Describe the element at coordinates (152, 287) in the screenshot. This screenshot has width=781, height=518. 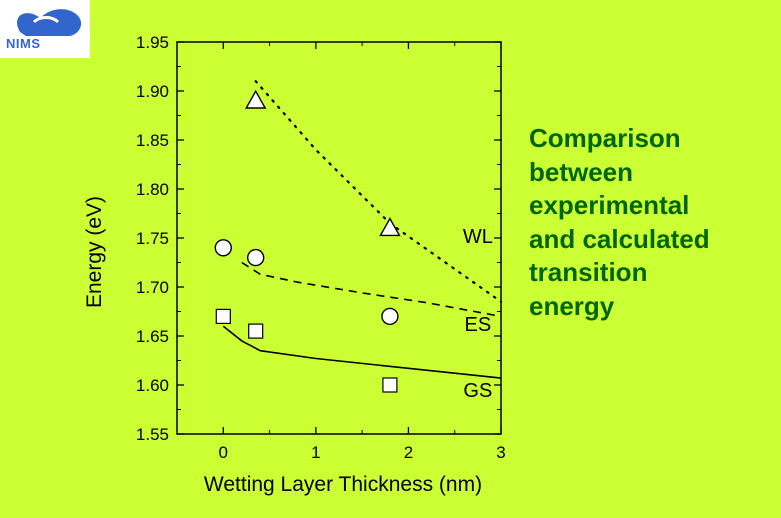
I see `y-tick-label: 1.70` at that location.